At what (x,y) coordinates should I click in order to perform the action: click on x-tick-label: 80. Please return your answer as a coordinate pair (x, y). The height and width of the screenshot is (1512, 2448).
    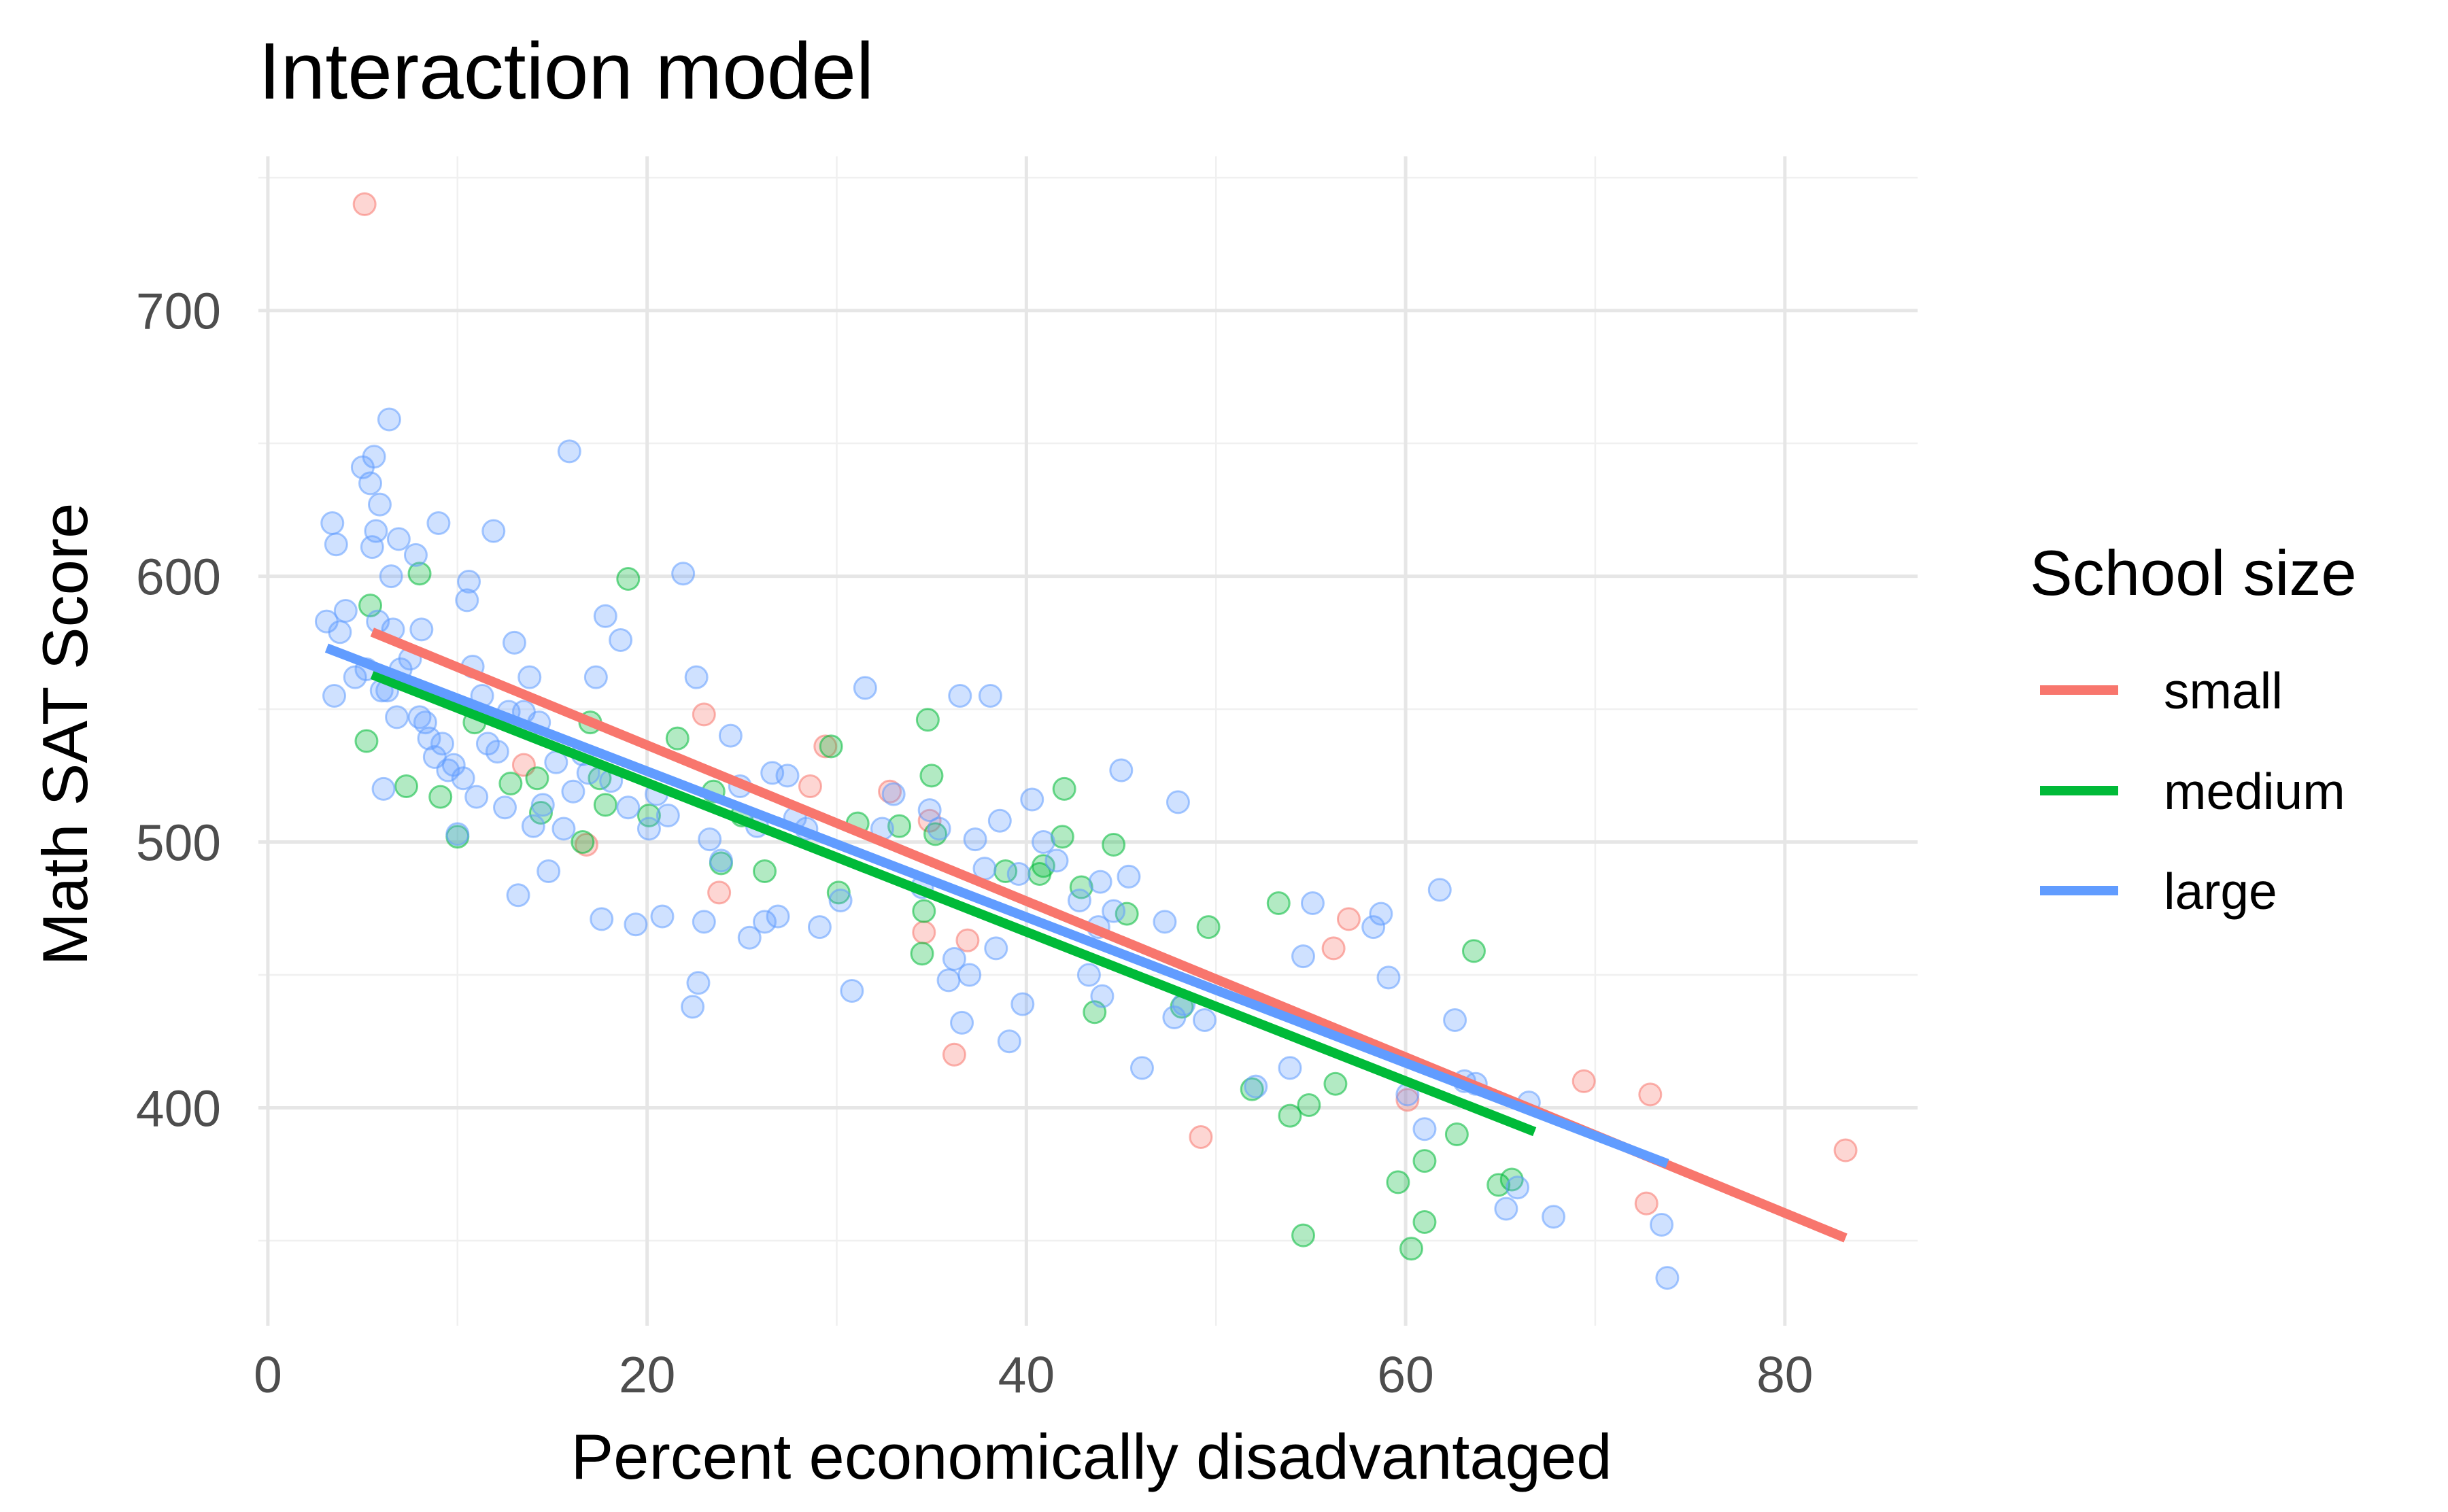
    Looking at the image, I should click on (1785, 1374).